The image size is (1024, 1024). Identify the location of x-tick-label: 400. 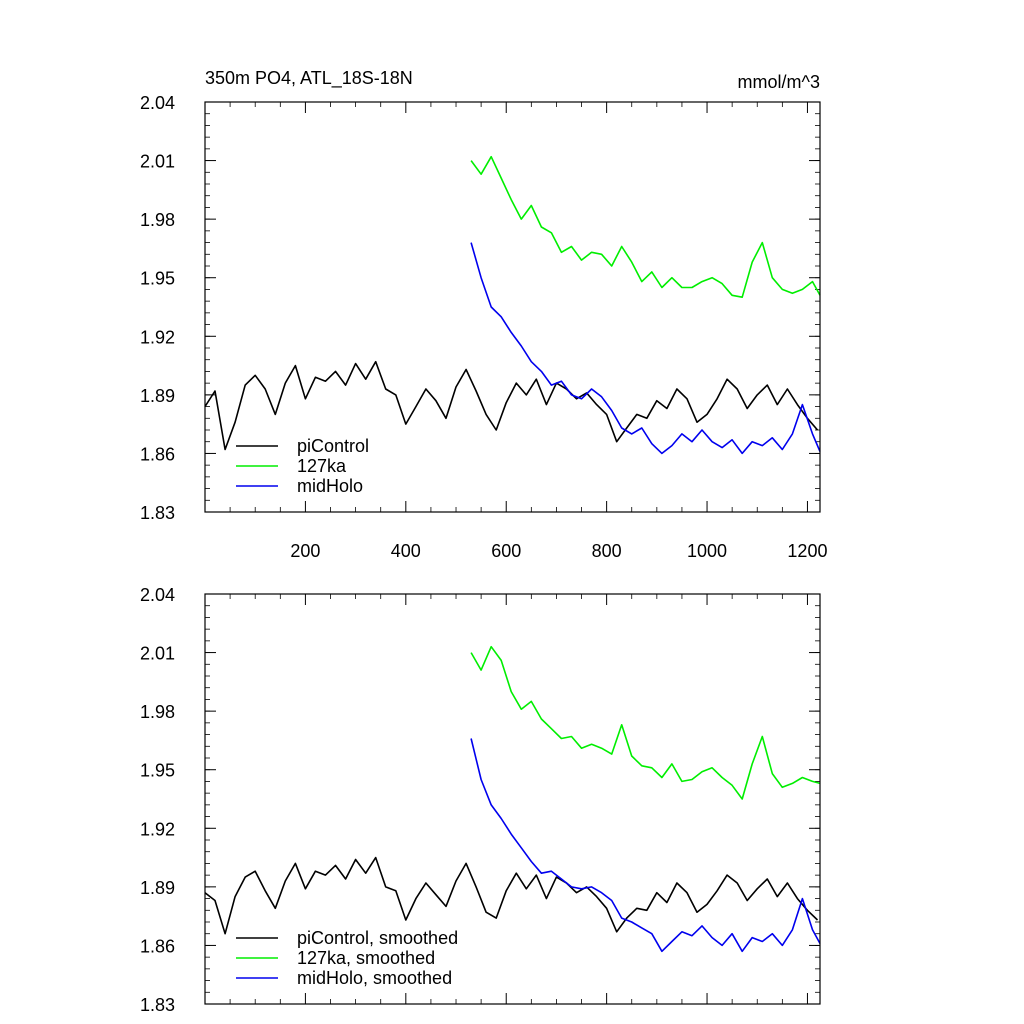
(406, 551).